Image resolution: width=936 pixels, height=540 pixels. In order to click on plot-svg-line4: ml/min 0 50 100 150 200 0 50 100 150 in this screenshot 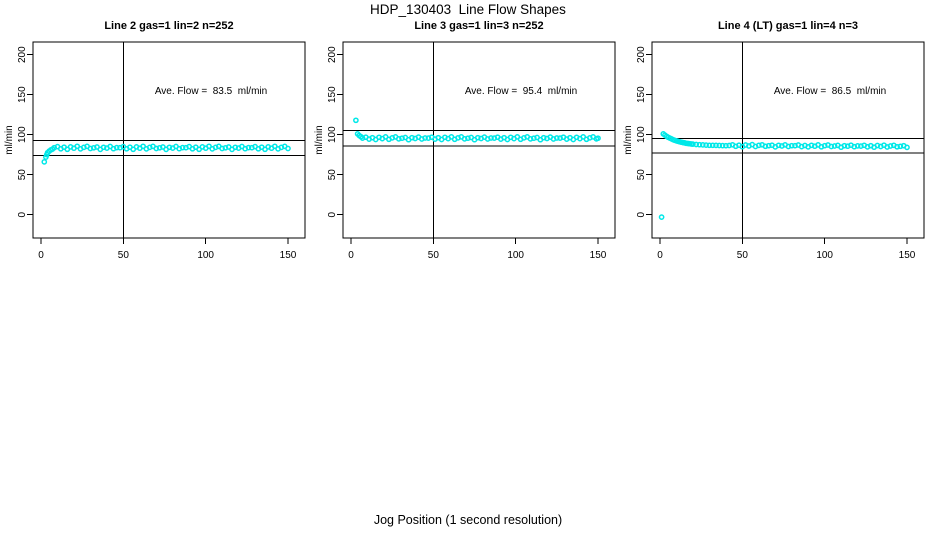, I will do `click(774, 151)`.